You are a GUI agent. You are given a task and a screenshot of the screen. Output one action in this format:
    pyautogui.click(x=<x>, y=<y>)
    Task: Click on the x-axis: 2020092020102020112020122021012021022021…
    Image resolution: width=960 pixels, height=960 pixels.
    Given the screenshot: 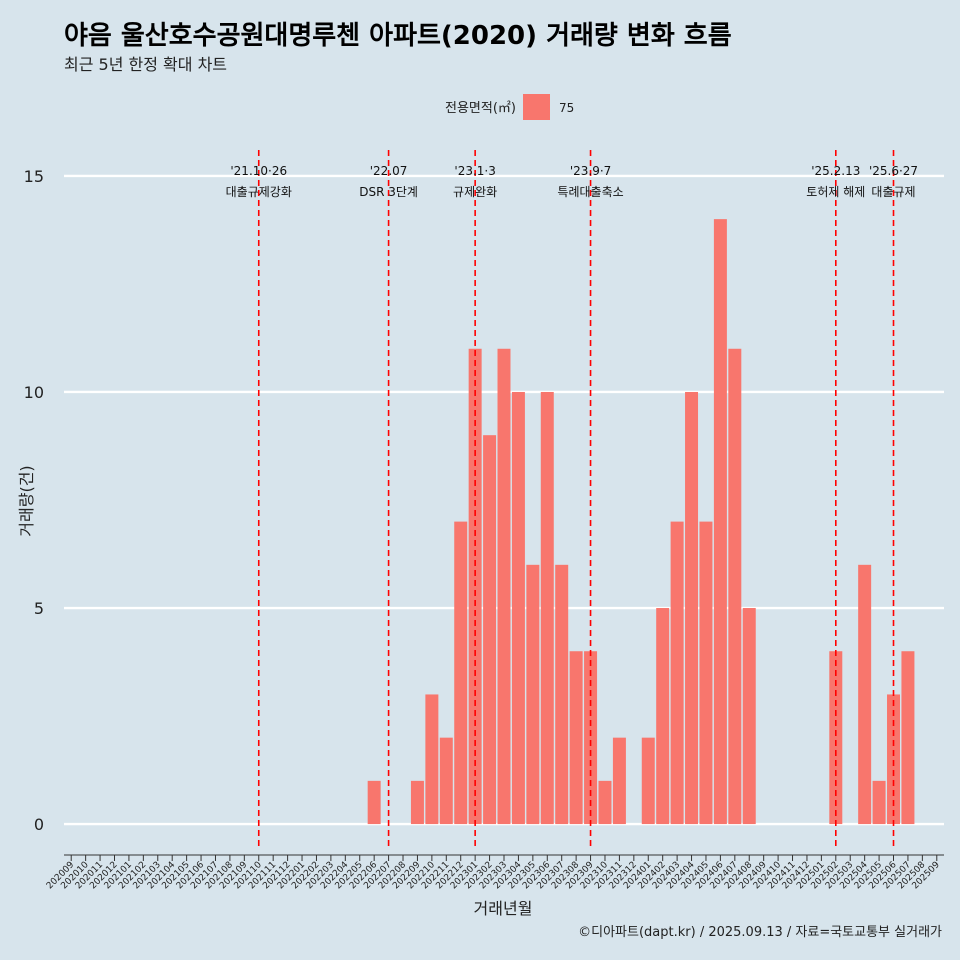 What is the action you would take?
    pyautogui.click(x=494, y=872)
    